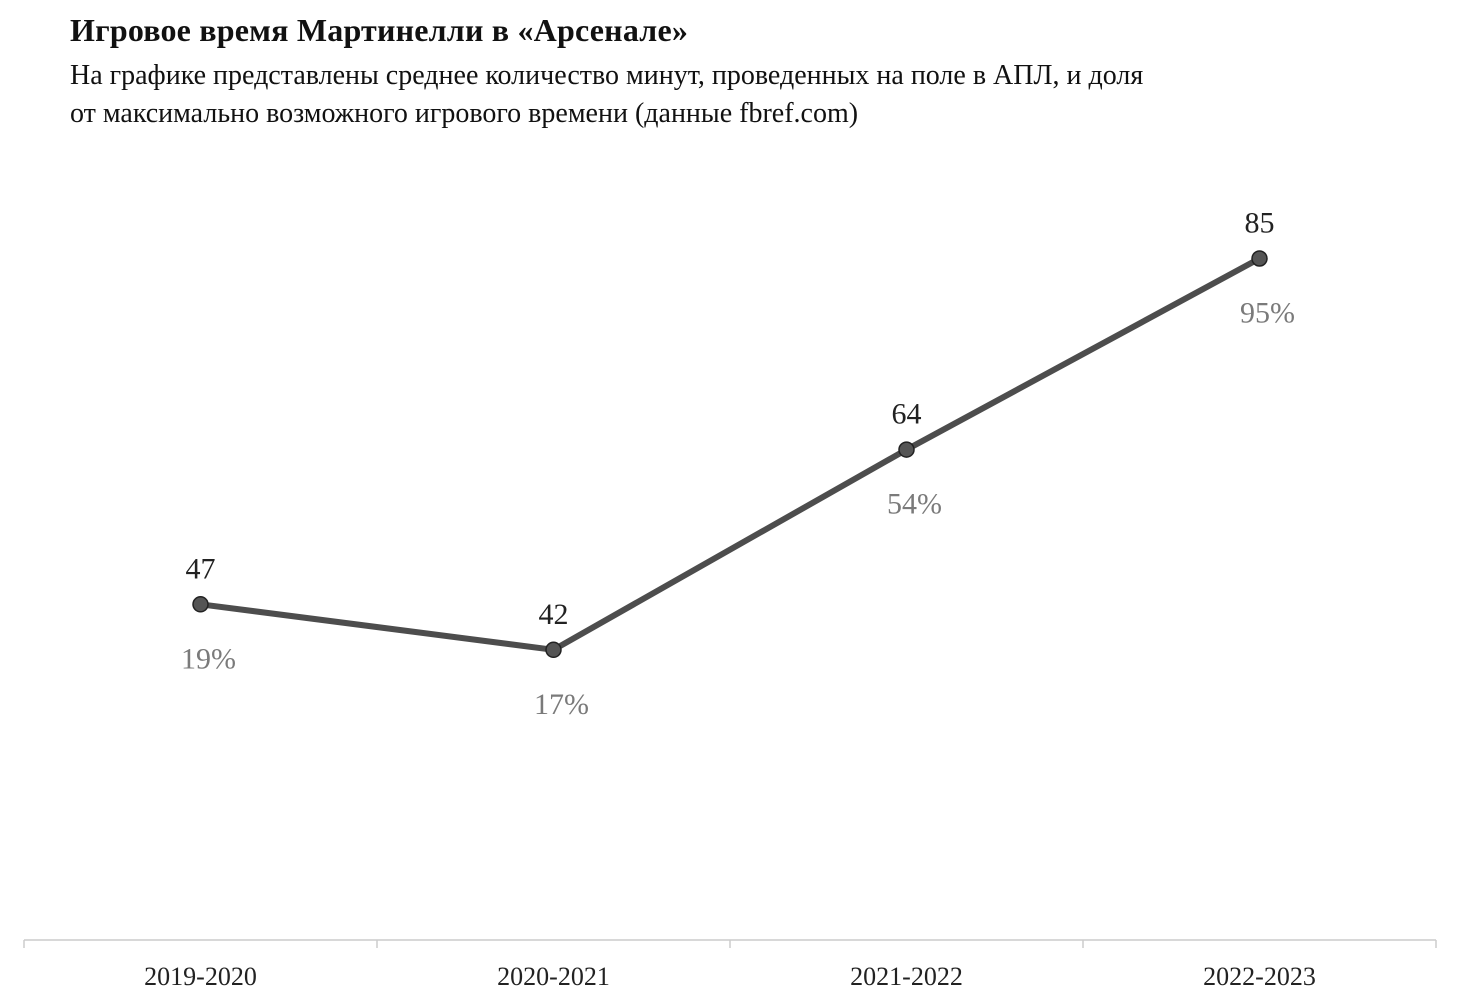 The height and width of the screenshot is (1004, 1460). What do you see at coordinates (1267, 313) in the screenshot?
I see `data-label-share: 95%` at bounding box center [1267, 313].